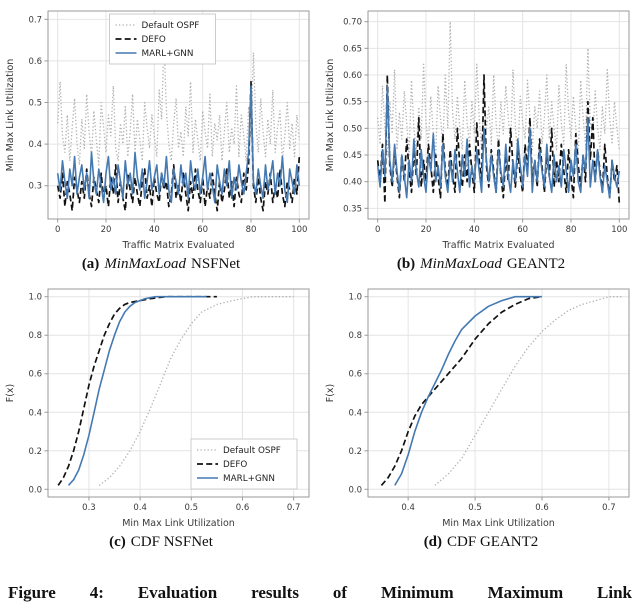 This screenshot has width=640, height=611. What do you see at coordinates (536, 264) in the screenshot?
I see `subcaption-b-text: GEANT2` at bounding box center [536, 264].